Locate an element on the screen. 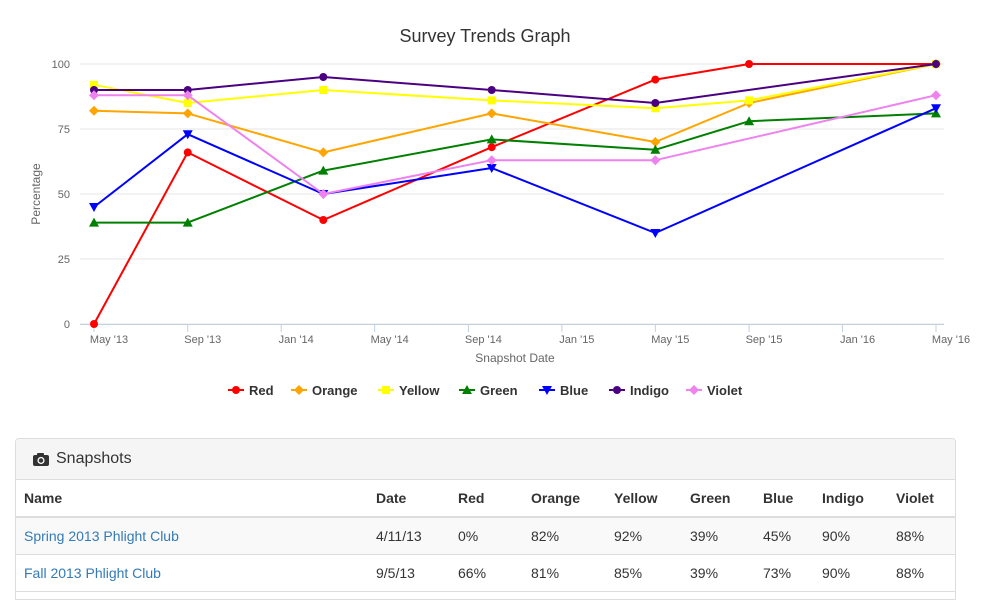 The height and width of the screenshot is (600, 984). cell-orange: 82% is located at coordinates (564, 536).